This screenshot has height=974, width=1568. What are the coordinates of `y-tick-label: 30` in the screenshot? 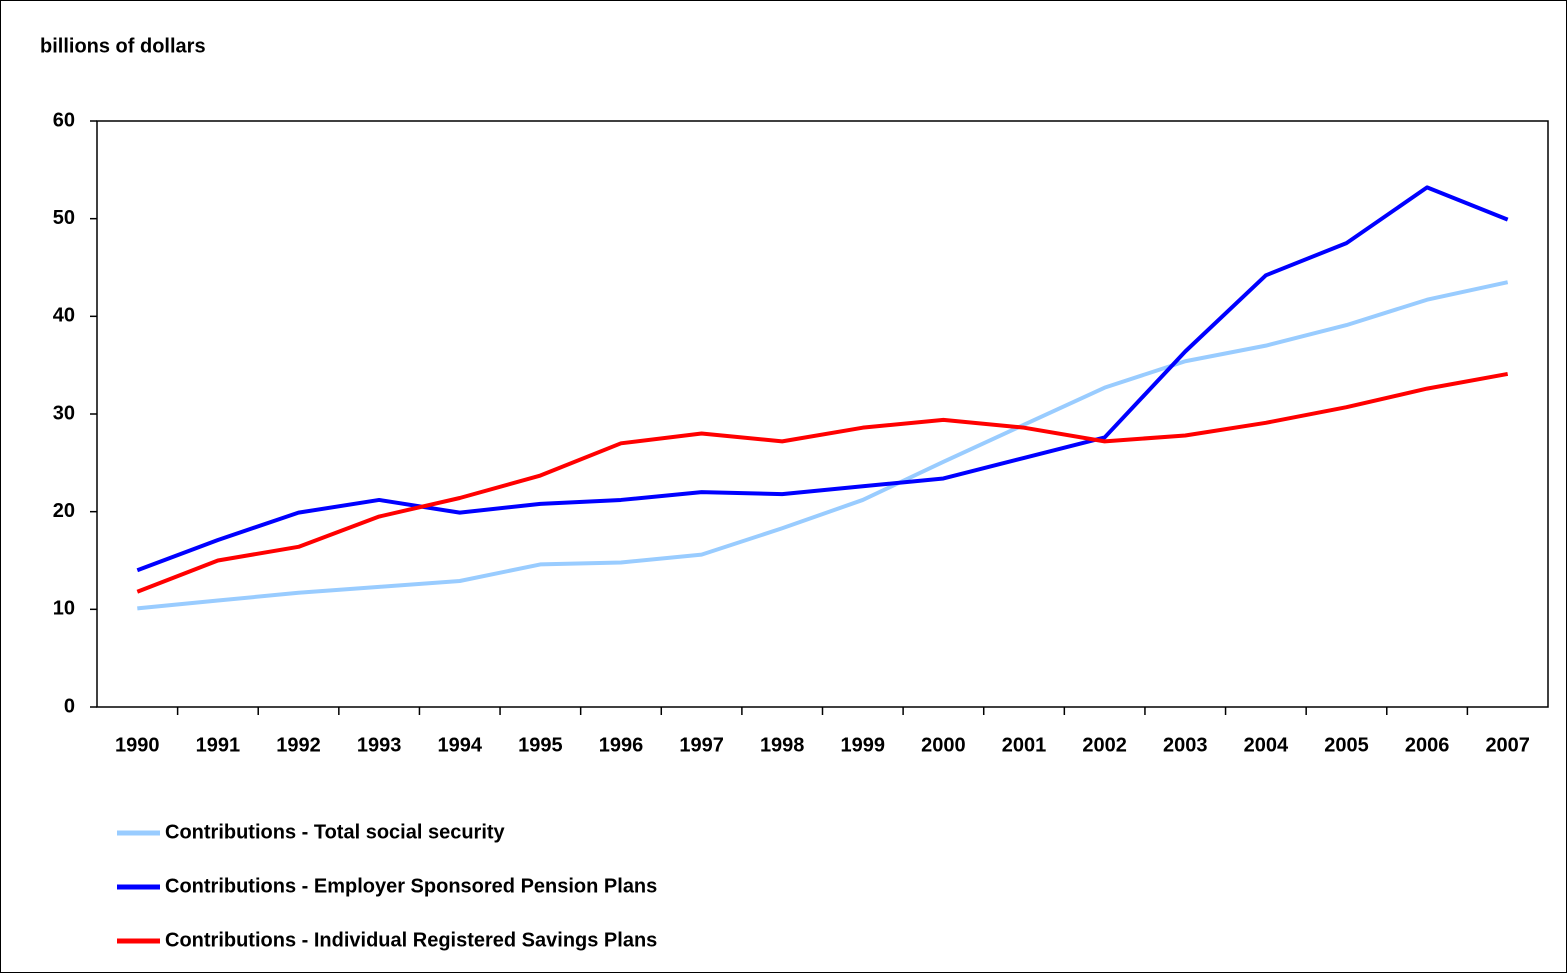 It's located at (64, 413).